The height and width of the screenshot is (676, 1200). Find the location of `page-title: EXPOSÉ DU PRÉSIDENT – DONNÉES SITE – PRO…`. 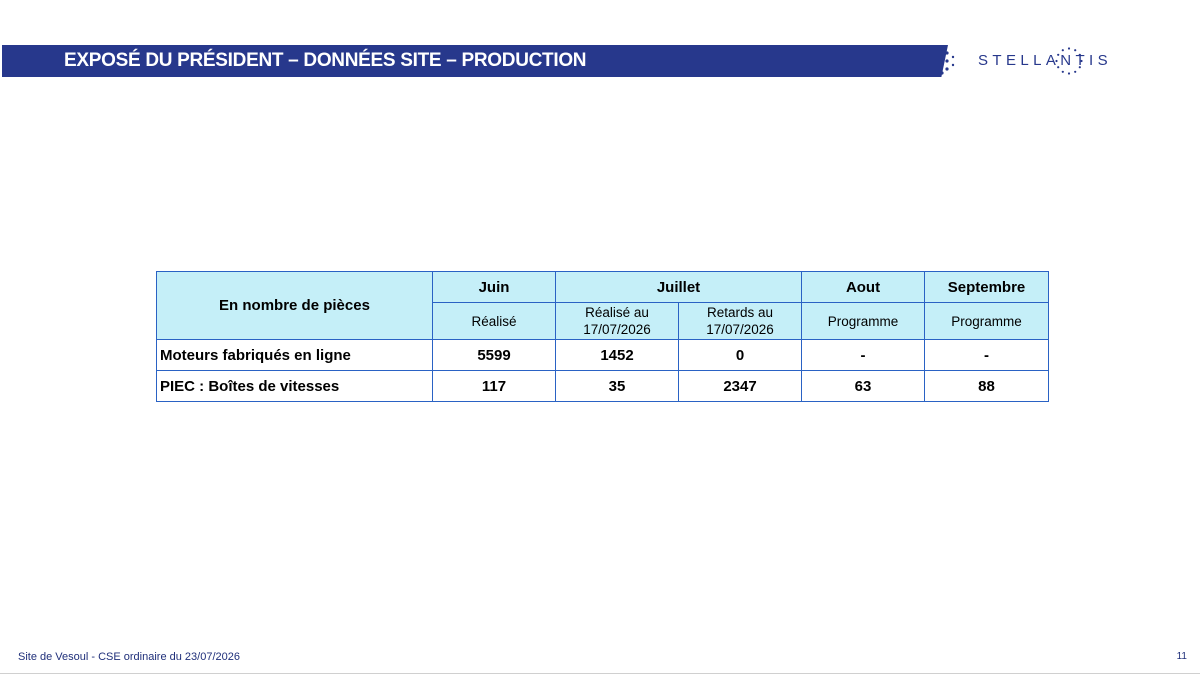

page-title: EXPOSÉ DU PRÉSIDENT – DONNÉES SITE – PRO… is located at coordinates (325, 60).